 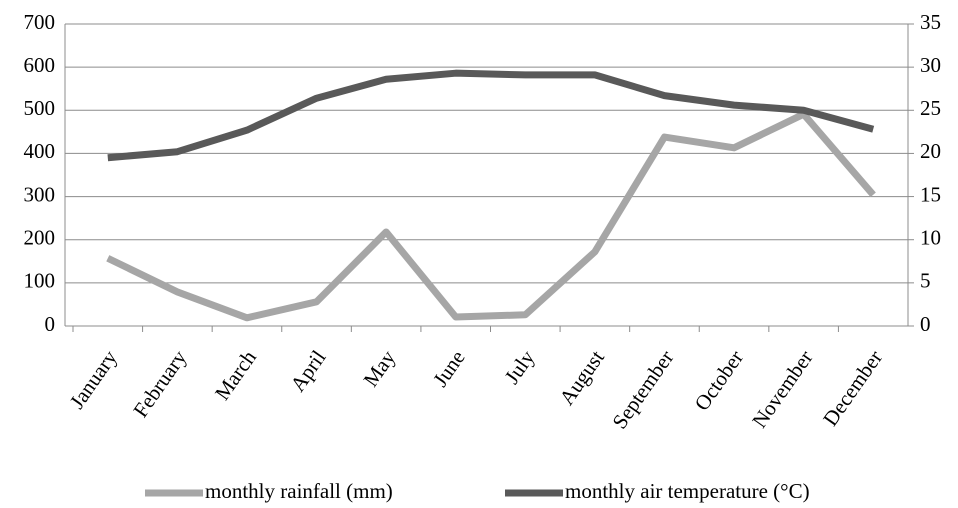 I want to click on y-tick-label: 400, so click(x=40, y=151).